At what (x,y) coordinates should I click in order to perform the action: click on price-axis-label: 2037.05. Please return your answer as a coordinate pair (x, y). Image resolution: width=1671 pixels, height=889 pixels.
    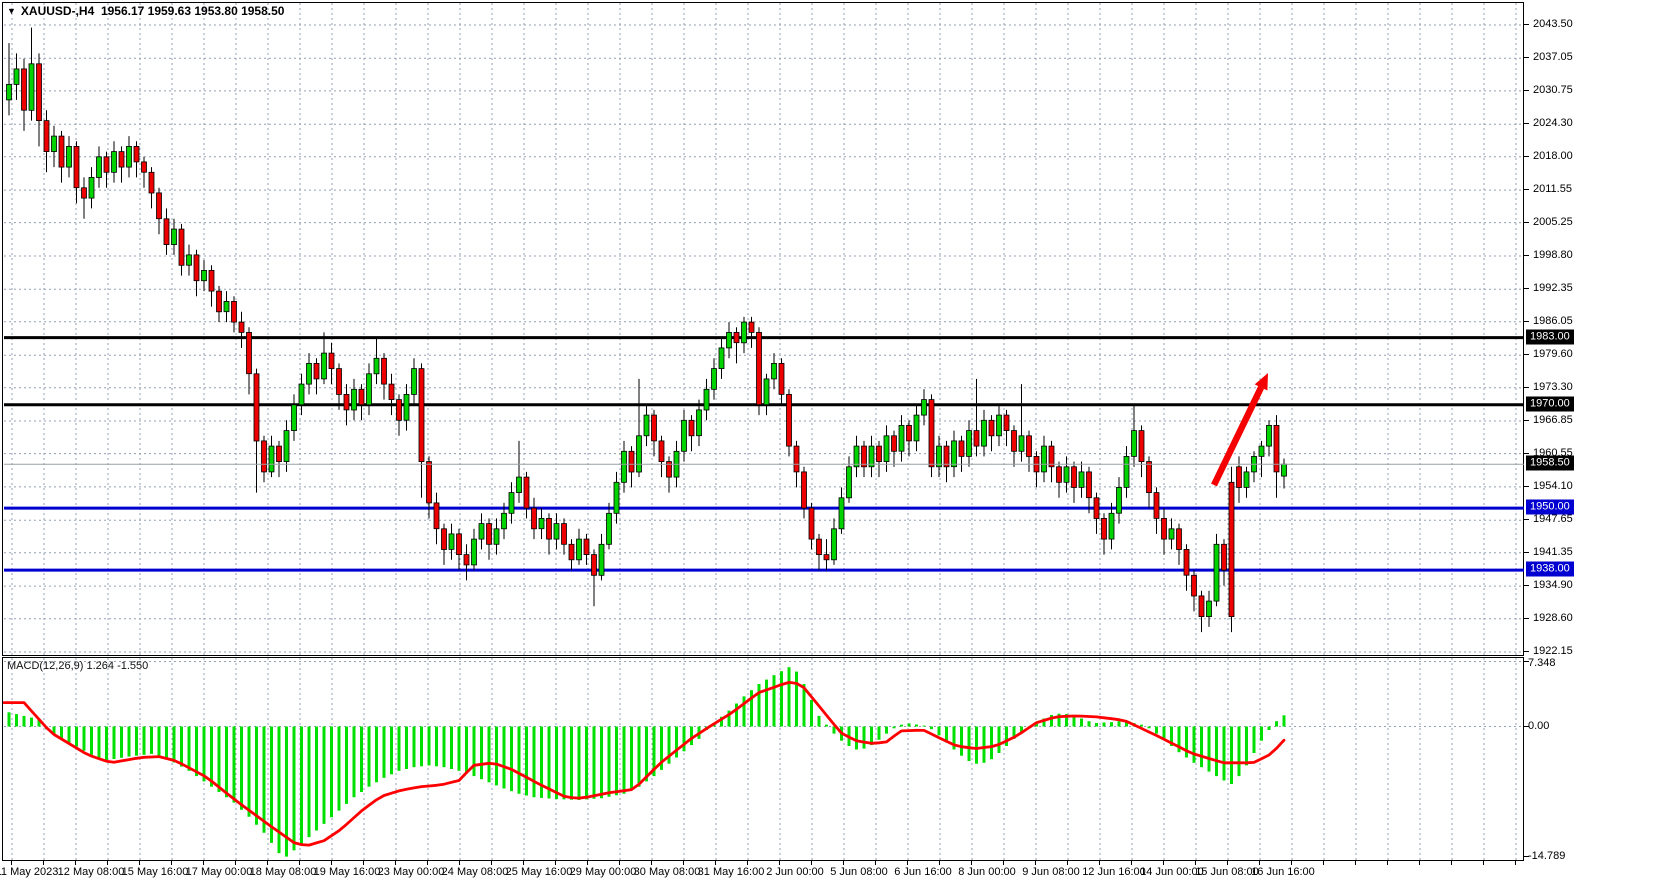
    Looking at the image, I should click on (1553, 57).